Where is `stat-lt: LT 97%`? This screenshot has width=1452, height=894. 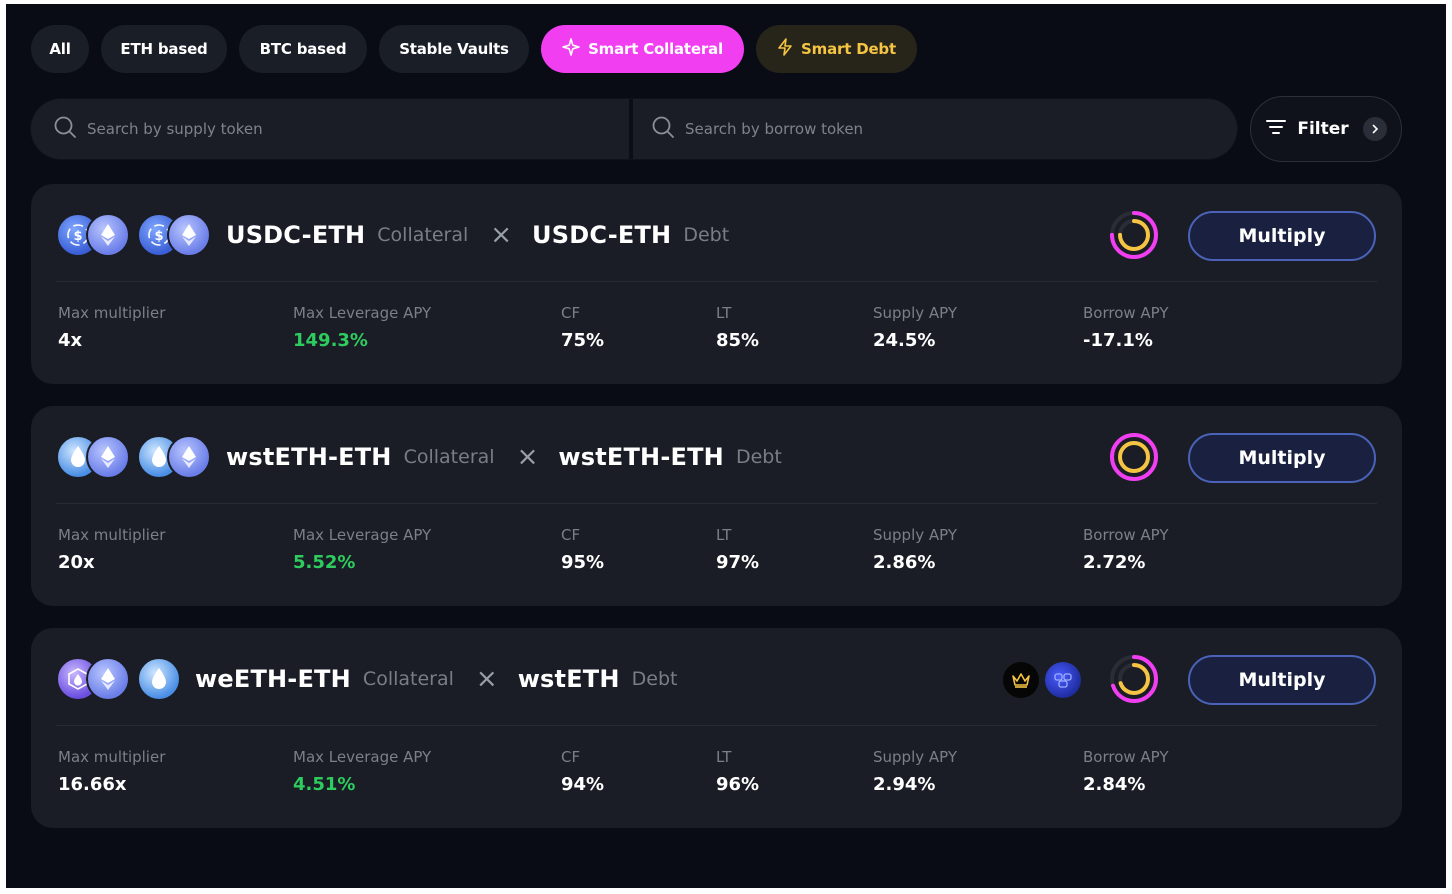 stat-lt: LT 97% is located at coordinates (737, 549).